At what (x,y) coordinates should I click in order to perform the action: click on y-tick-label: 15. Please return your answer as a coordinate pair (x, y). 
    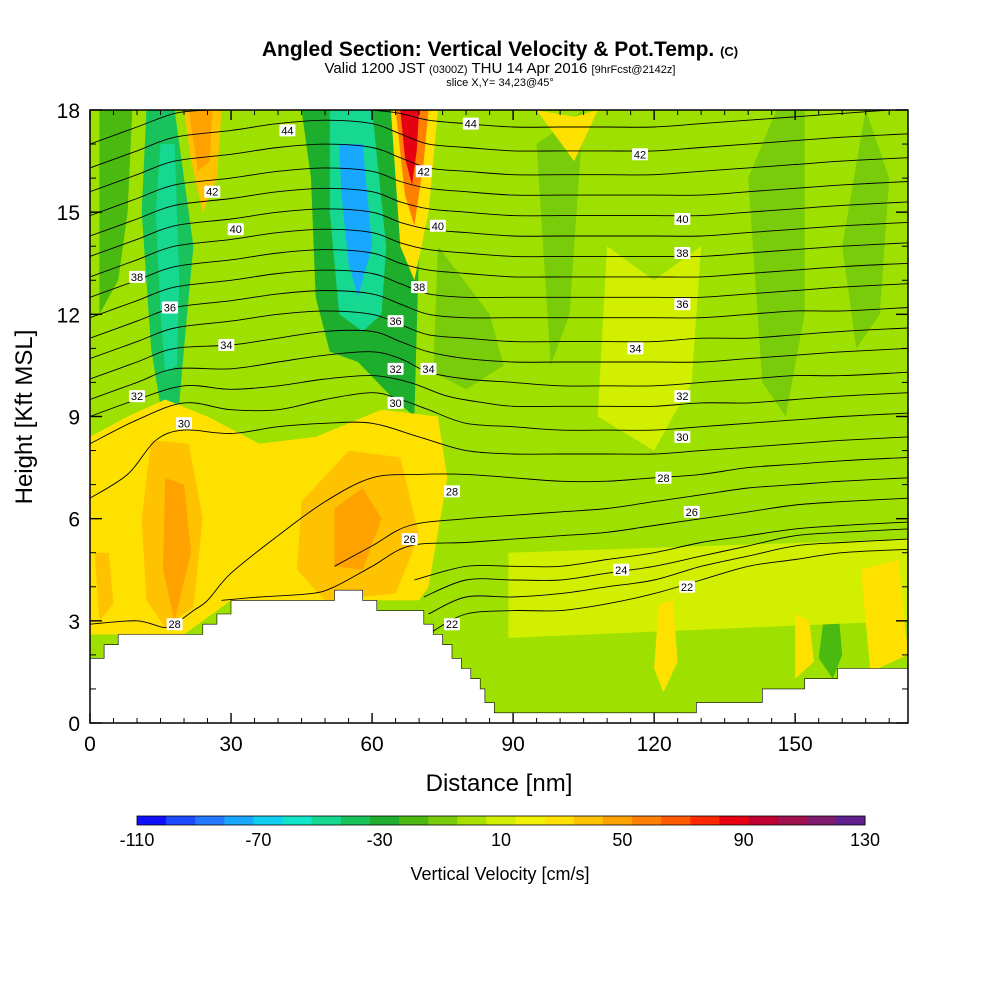
    Looking at the image, I should click on (68, 213).